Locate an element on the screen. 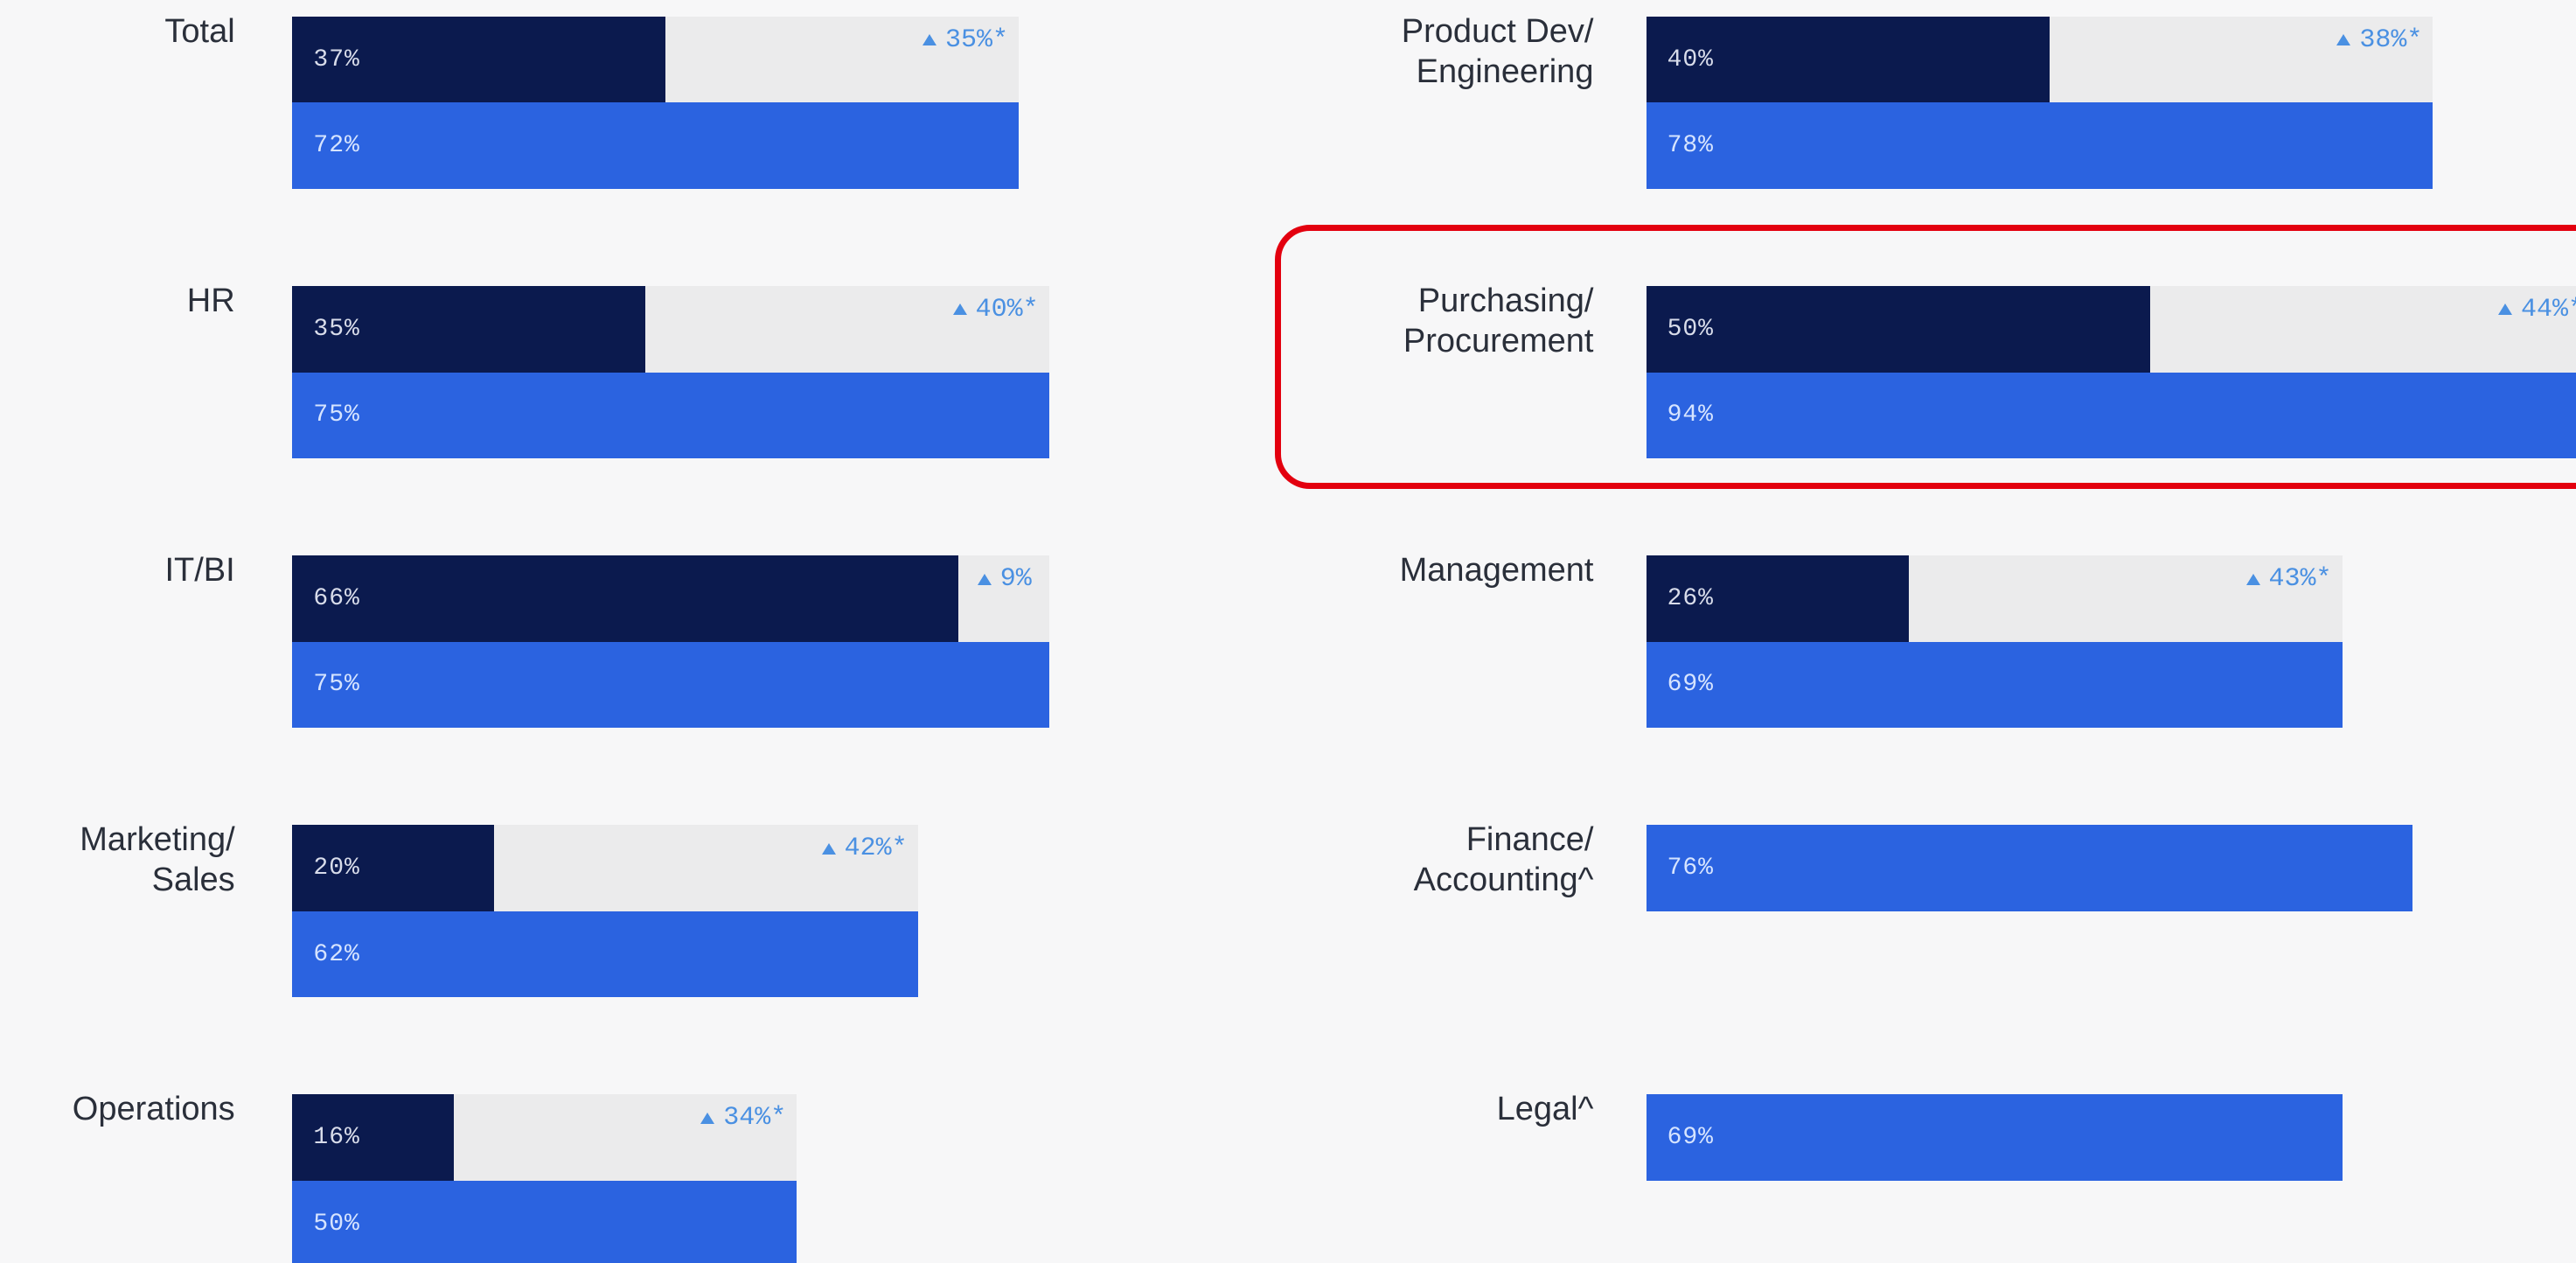 The height and width of the screenshot is (1263, 2576). change-label: 43%* is located at coordinates (2300, 579).